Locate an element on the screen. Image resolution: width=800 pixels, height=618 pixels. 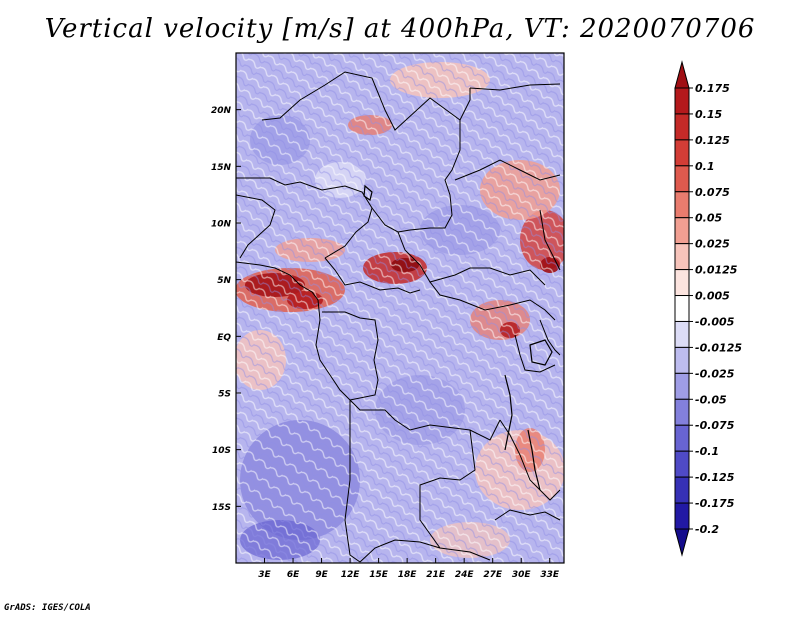
lon-tick-label: 18E is located at coordinates (408, 575).